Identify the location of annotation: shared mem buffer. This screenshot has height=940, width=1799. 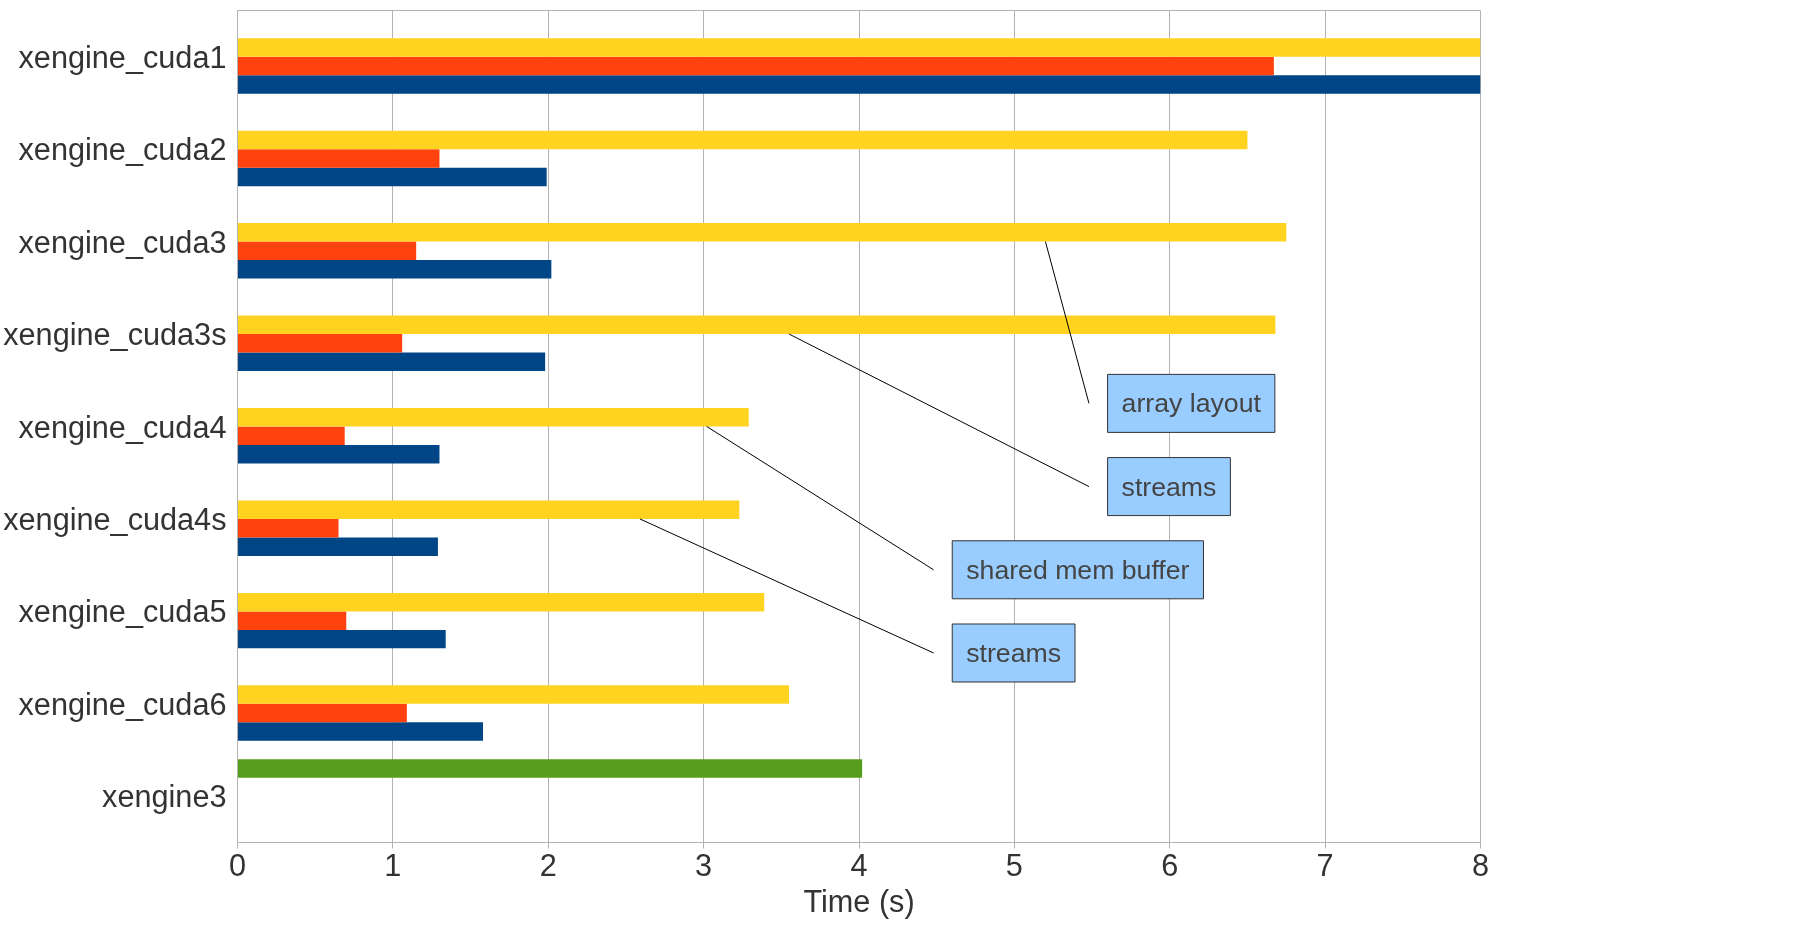
(1078, 569).